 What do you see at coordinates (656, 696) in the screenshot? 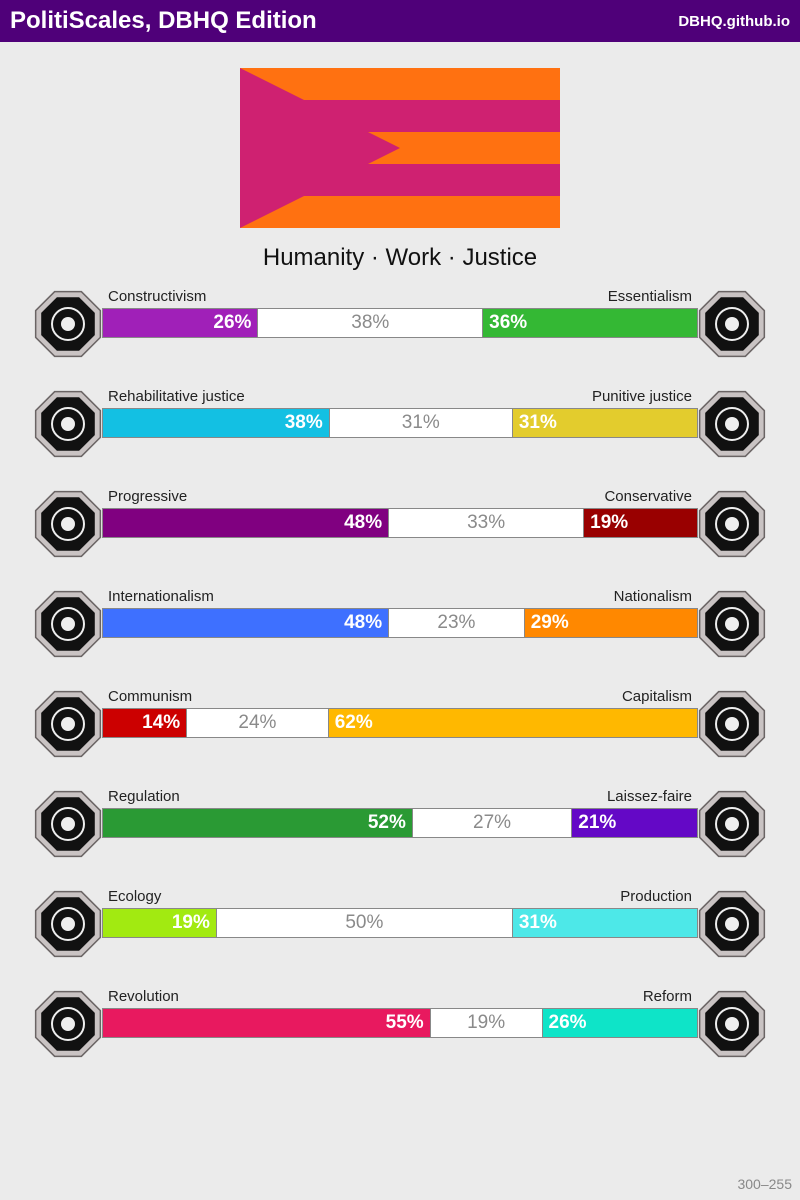
I see `axis-right-label: Capitalism` at bounding box center [656, 696].